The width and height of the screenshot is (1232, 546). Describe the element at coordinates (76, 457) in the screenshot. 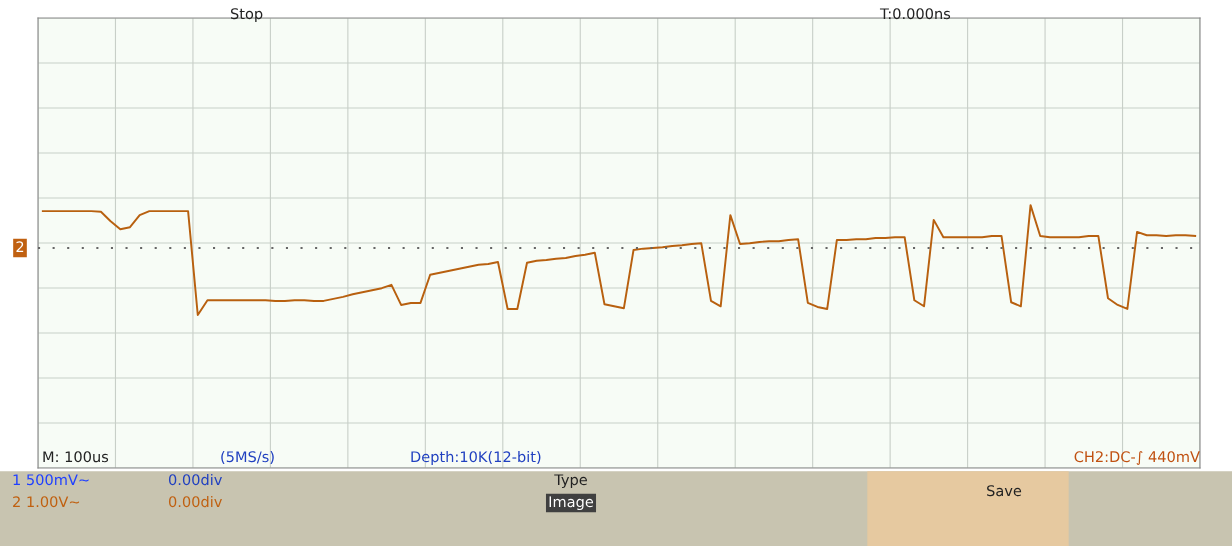

I see `text: M: 100us` at that location.